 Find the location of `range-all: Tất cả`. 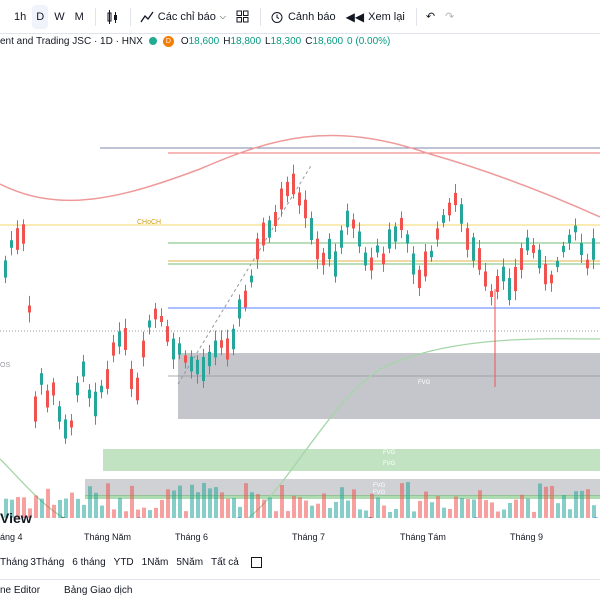

range-all: Tất cả is located at coordinates (225, 562).